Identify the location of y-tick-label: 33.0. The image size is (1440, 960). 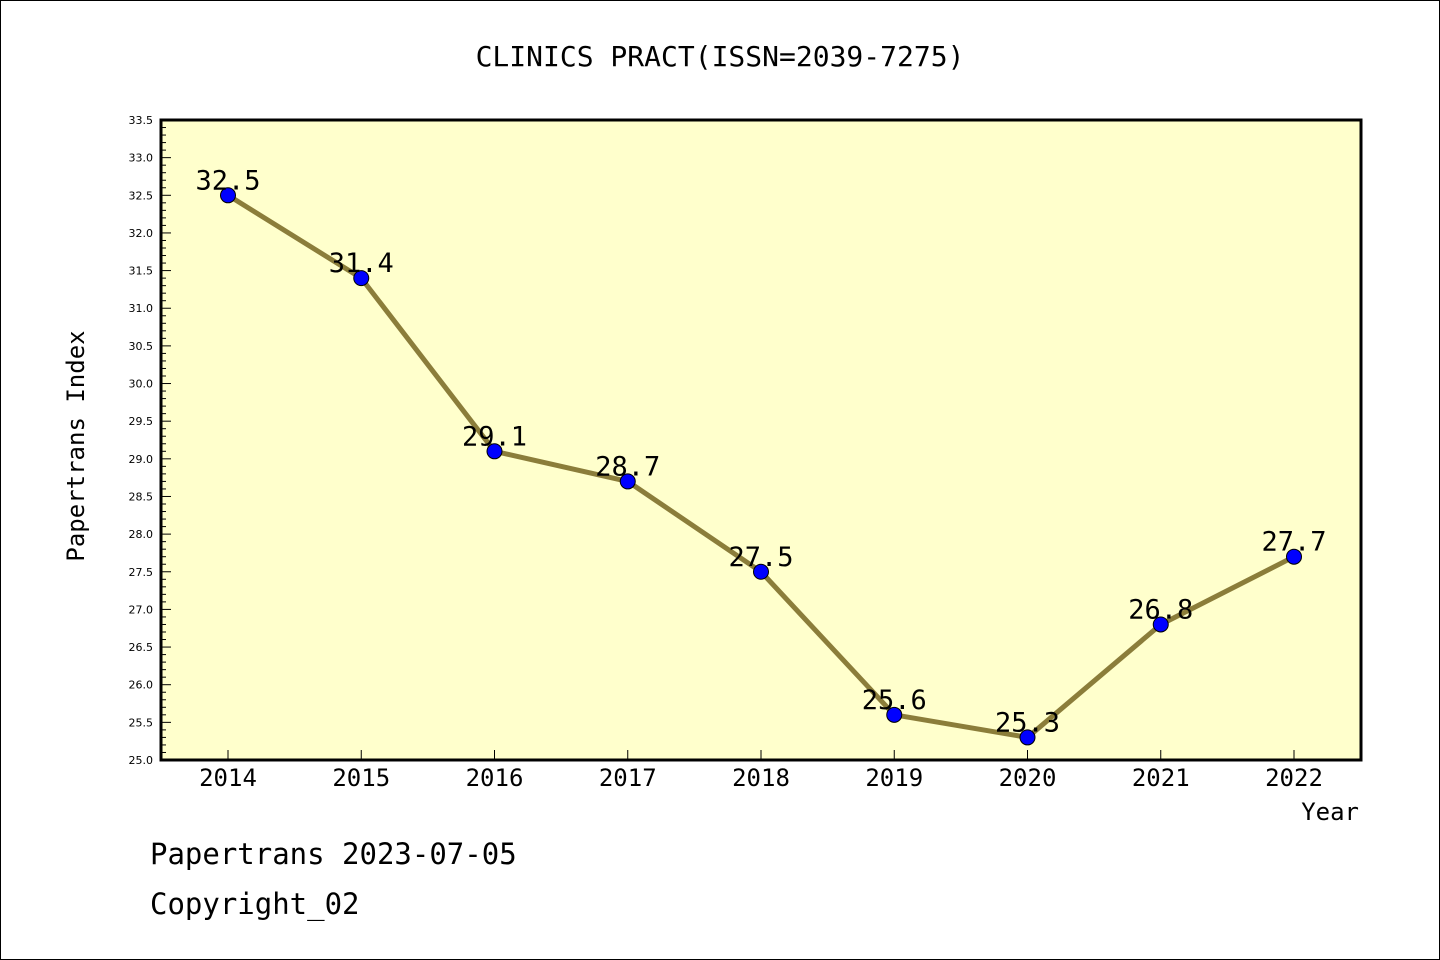
(141, 158).